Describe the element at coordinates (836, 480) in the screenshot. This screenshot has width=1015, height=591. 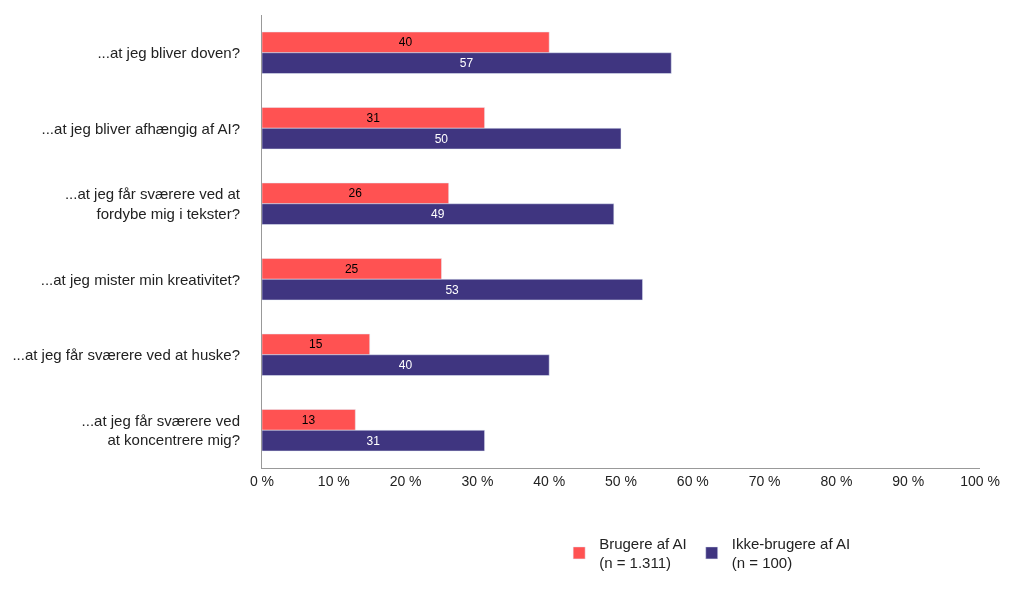
I see `x-tick-label: 80 %` at that location.